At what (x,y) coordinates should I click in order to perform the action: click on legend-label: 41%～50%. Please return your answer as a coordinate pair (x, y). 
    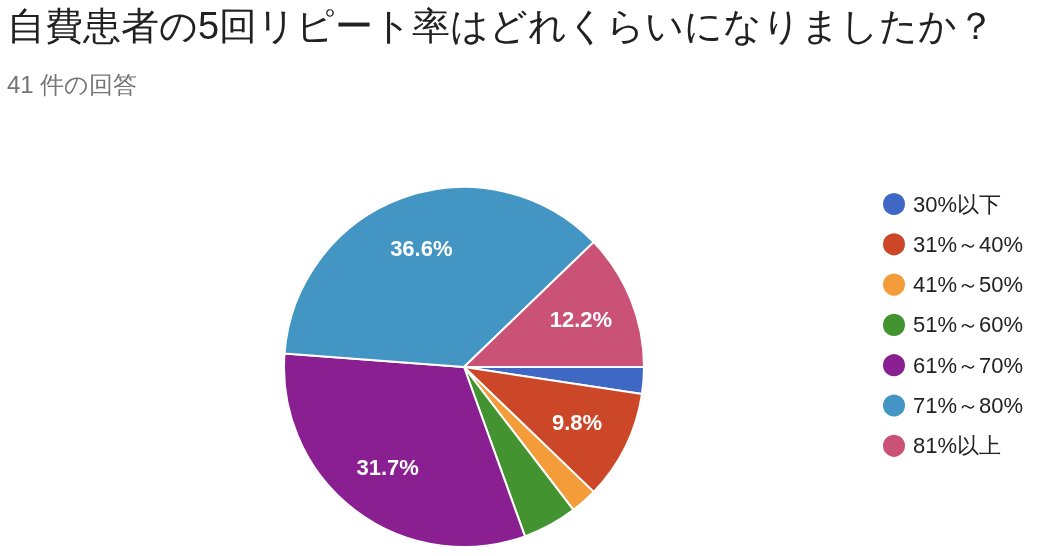
    Looking at the image, I should click on (968, 285).